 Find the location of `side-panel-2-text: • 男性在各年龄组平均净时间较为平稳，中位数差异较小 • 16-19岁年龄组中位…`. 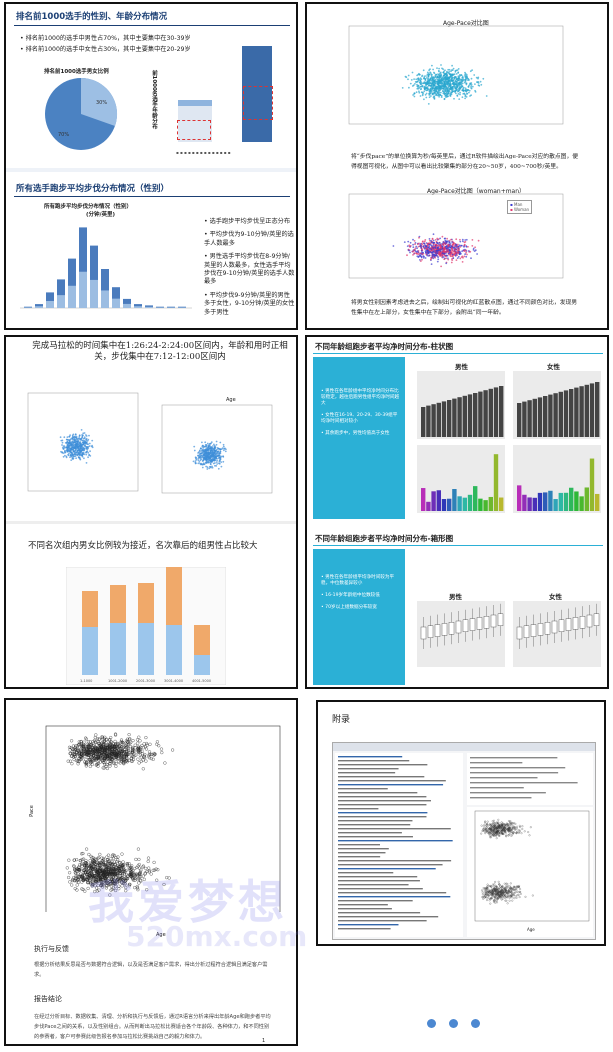

side-panel-2-text: • 男性在各年龄组平均净时间较为平稳，中位数差异较小 • 16-19岁年龄组中位… is located at coordinates (358, 592).